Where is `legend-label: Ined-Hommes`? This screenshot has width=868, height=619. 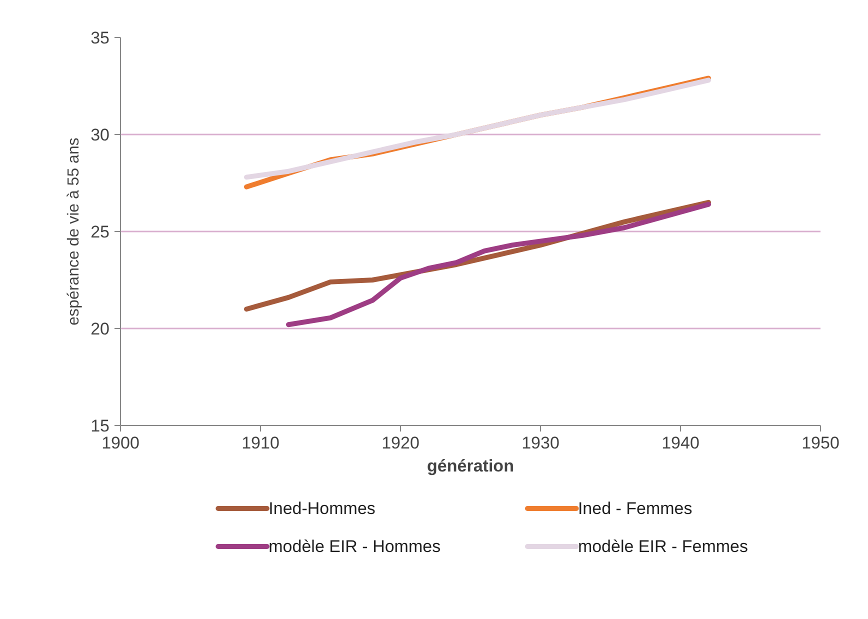
legend-label: Ined-Hommes is located at coordinates (322, 508).